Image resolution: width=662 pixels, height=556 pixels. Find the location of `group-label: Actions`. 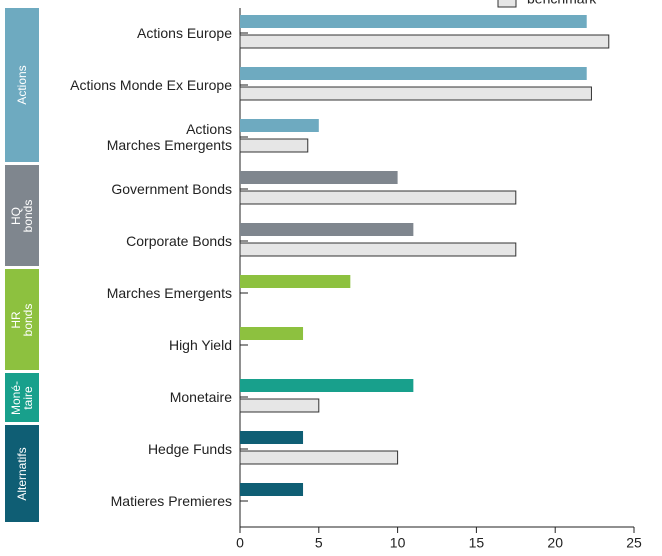

group-label: Actions is located at coordinates (22, 85).